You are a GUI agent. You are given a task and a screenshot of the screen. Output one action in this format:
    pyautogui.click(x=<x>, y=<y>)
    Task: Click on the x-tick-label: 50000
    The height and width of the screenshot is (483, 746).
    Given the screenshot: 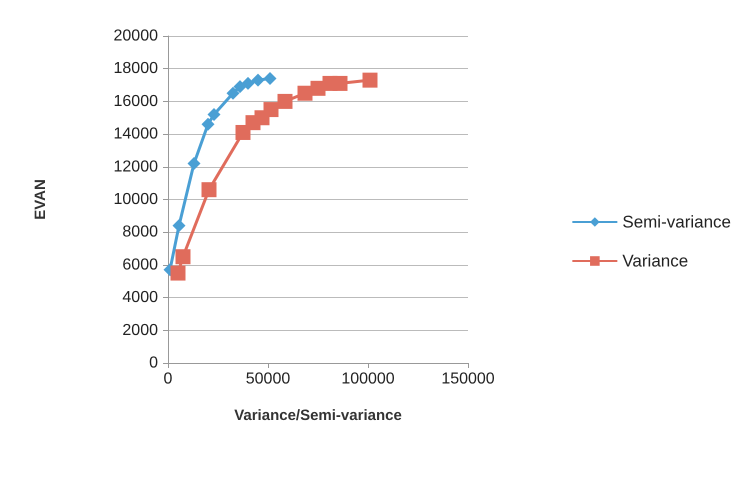 What is the action you would take?
    pyautogui.click(x=268, y=379)
    